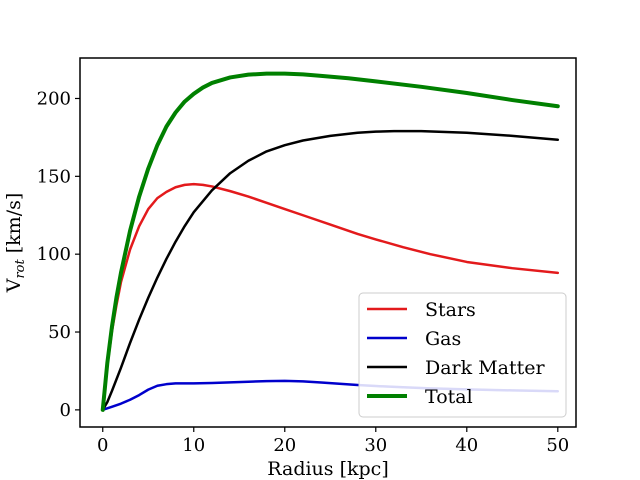 This screenshot has height=480, width=640. What do you see at coordinates (449, 397) in the screenshot?
I see `legend-label-total: Total` at bounding box center [449, 397].